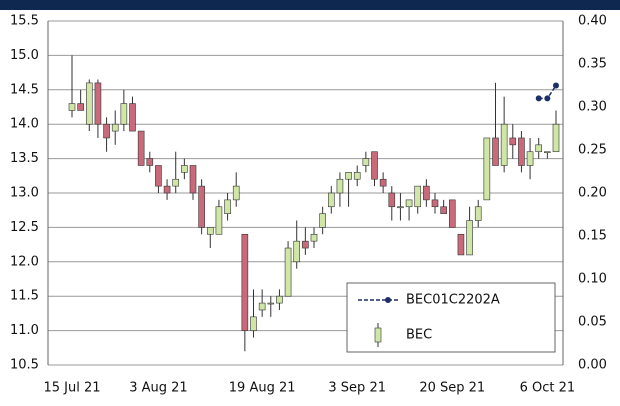 The image size is (620, 406). I want to click on x-tick-label: 3 Sep 21, so click(357, 388).